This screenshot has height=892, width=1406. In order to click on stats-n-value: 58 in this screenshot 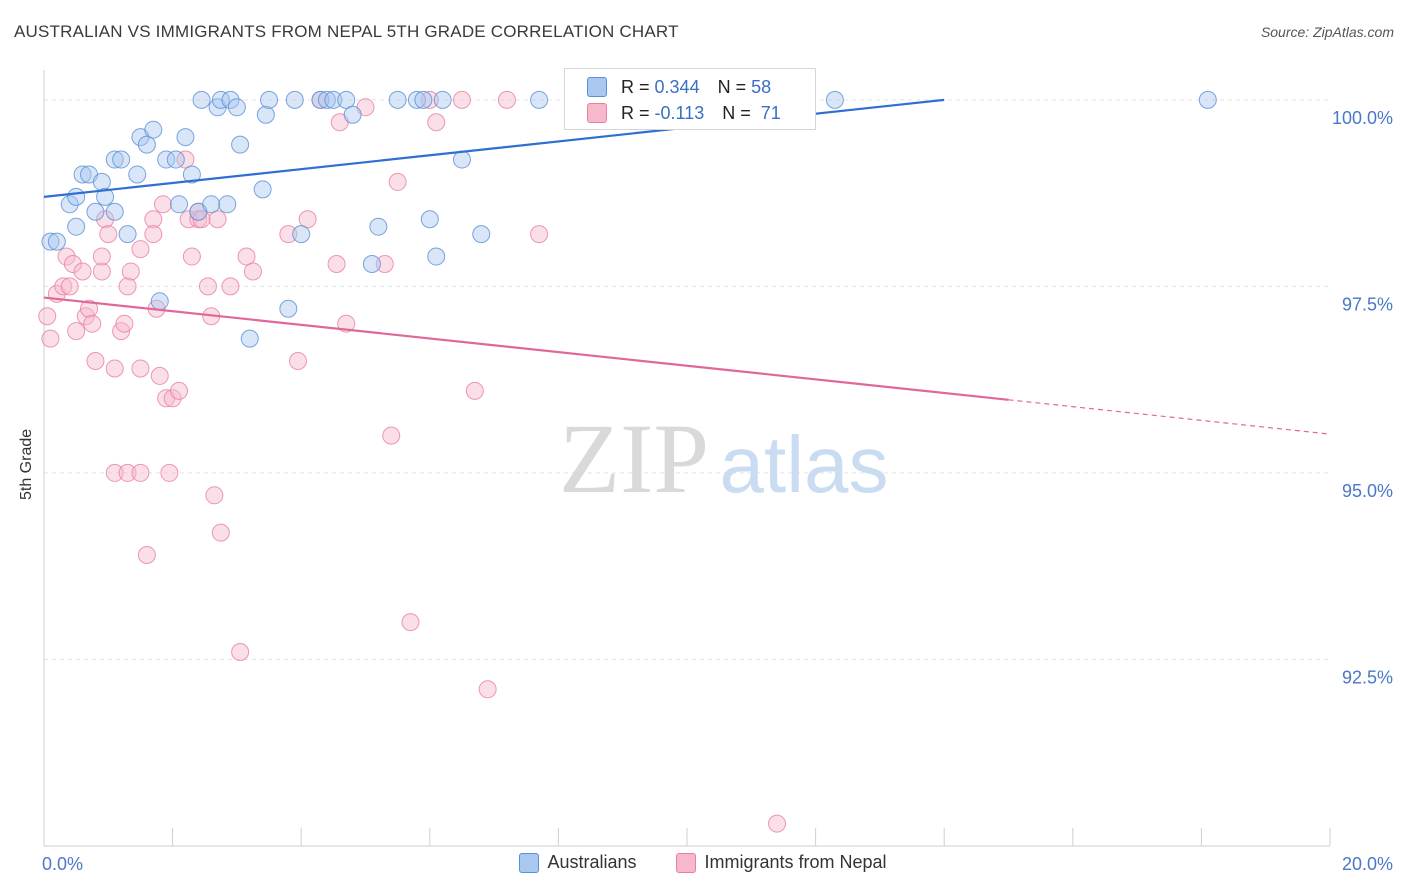, I will do `click(761, 86)`.